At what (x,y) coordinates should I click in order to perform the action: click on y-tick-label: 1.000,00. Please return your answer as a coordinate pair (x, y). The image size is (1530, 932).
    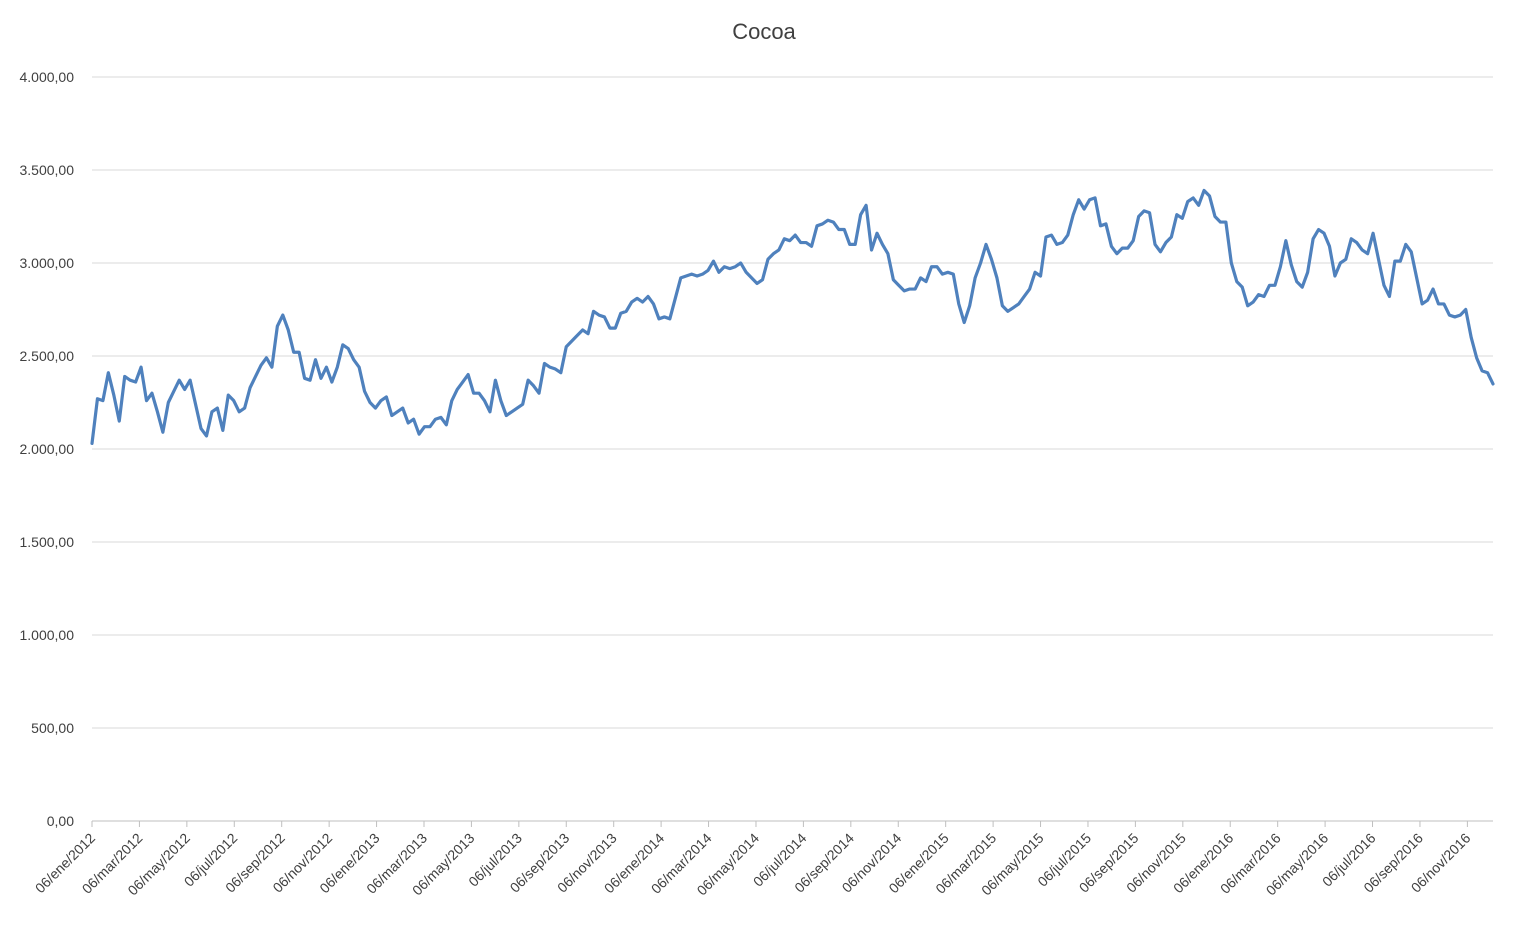
    Looking at the image, I should click on (47, 635).